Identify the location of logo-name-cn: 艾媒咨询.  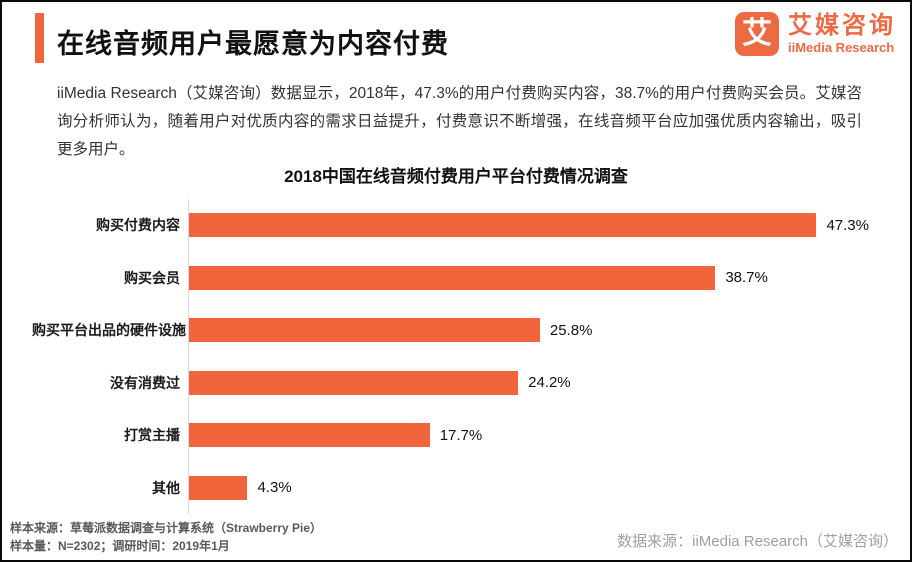
(842, 26).